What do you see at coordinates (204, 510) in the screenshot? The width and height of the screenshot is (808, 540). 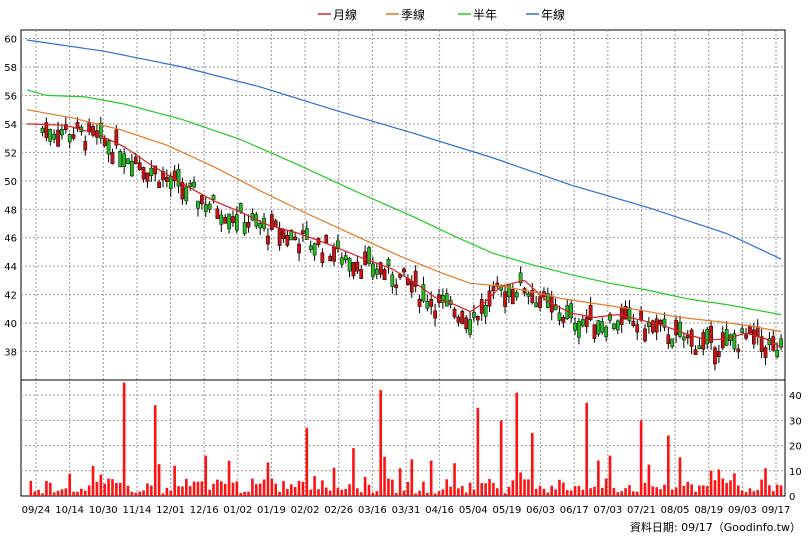 I see `x-tick-label: 12/16` at bounding box center [204, 510].